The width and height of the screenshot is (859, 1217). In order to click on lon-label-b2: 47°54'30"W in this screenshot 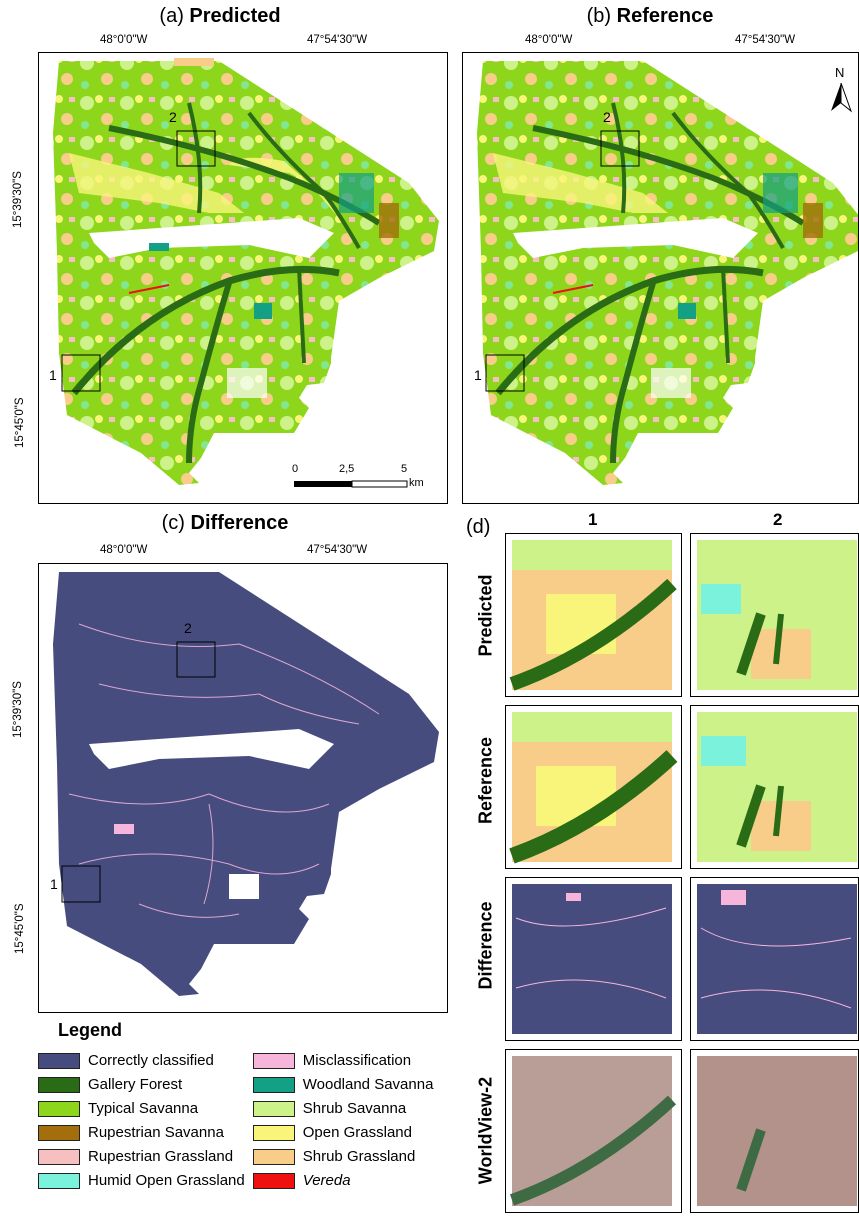, I will do `click(765, 40)`.